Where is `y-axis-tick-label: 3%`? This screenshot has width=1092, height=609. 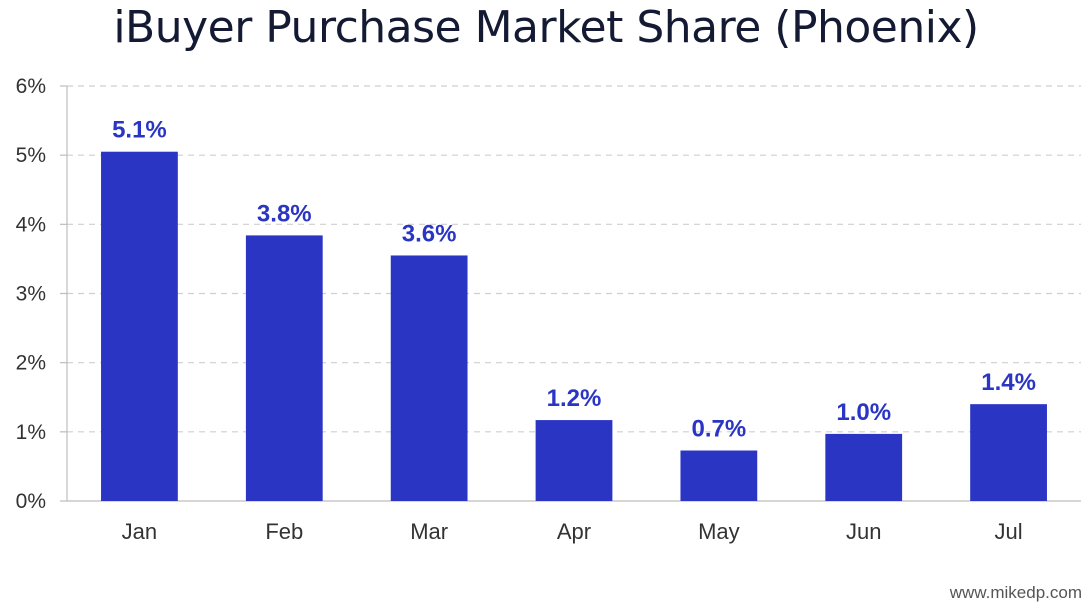 y-axis-tick-label: 3% is located at coordinates (31, 294).